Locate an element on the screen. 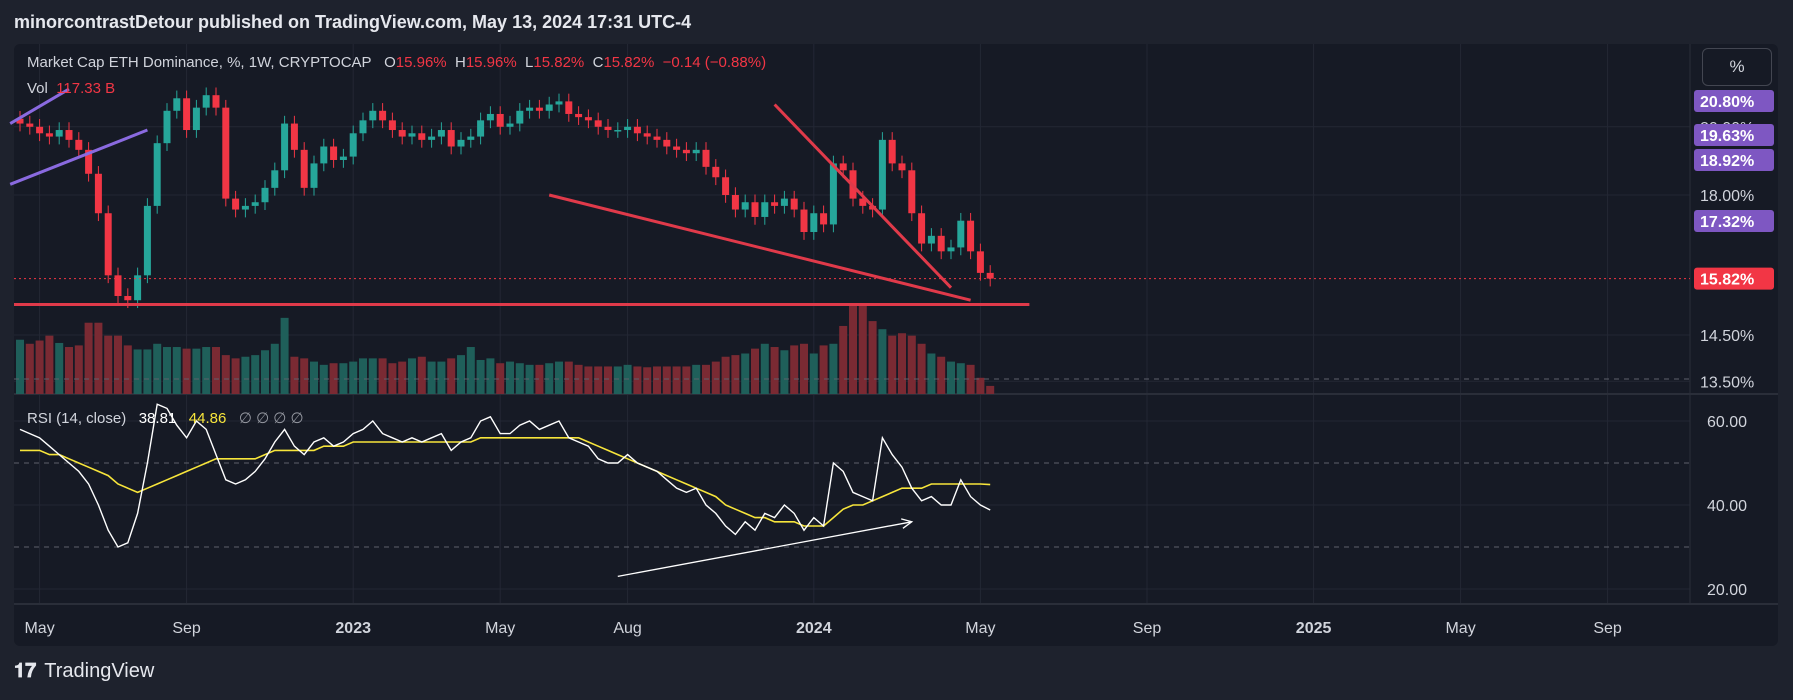 Image resolution: width=1793 pixels, height=700 pixels. rsi-value: 38.81 is located at coordinates (157, 418).